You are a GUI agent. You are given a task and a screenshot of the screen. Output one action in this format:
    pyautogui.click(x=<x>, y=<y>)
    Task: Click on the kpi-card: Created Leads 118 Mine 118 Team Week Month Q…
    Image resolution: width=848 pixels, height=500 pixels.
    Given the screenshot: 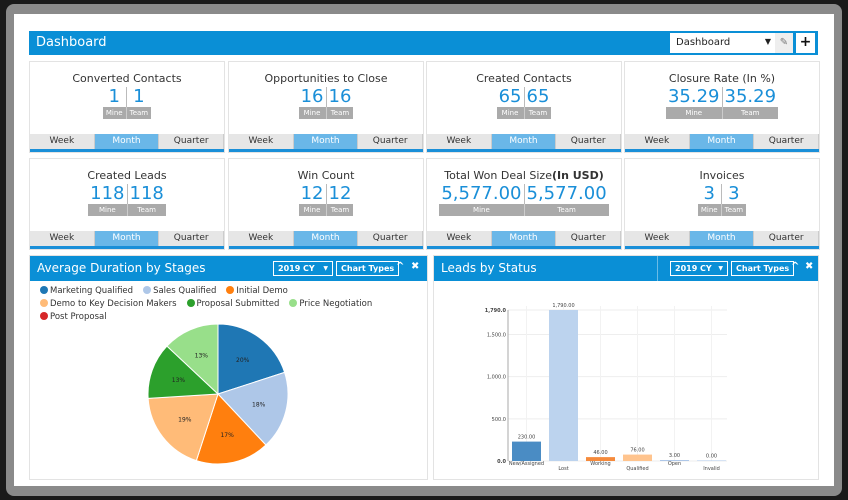 What is the action you would take?
    pyautogui.click(x=127, y=204)
    